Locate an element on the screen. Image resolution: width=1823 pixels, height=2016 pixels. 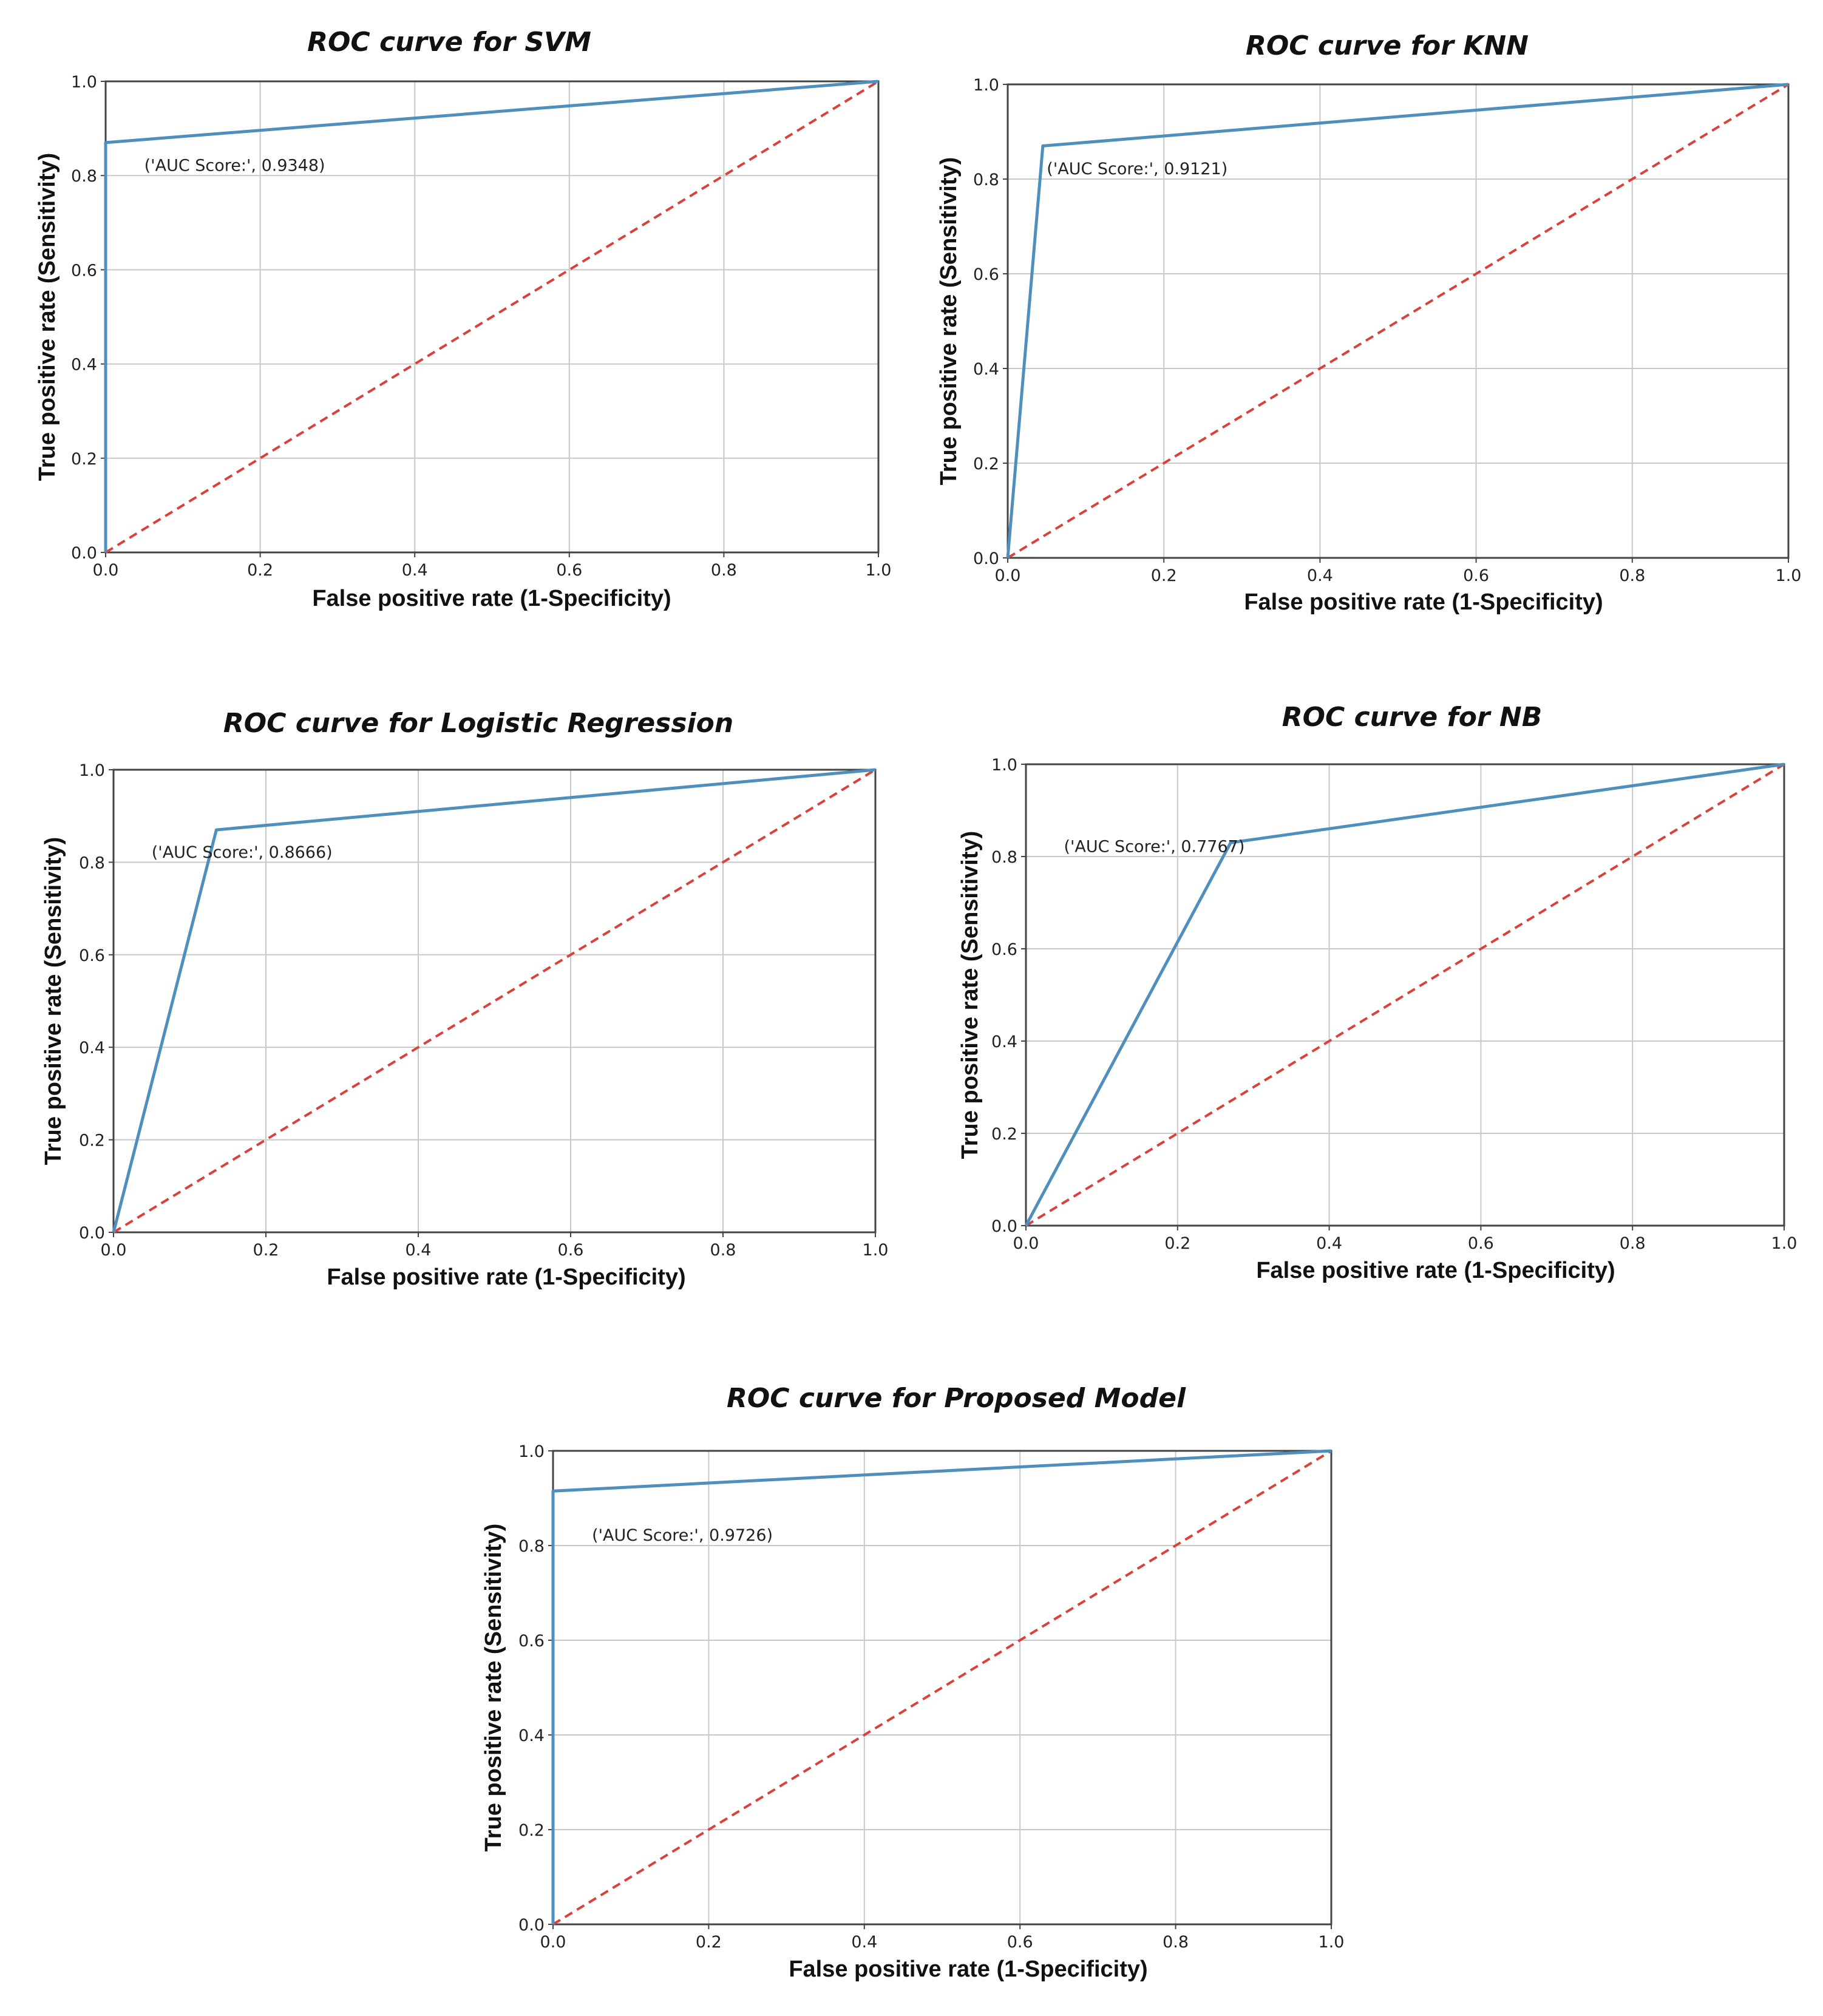
auc-annotation: ('AUC Score:', 0.7767) is located at coordinates (1154, 846).